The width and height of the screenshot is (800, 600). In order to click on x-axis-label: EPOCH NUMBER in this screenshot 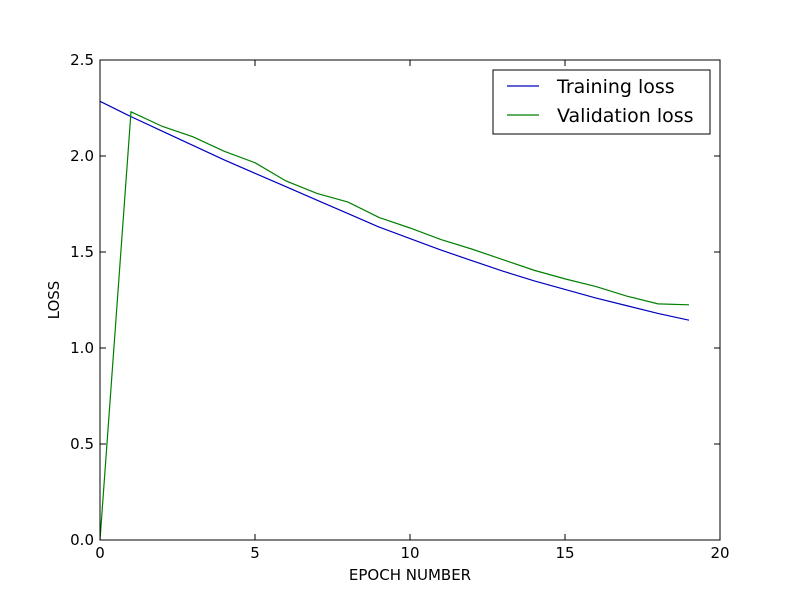, I will do `click(410, 575)`.